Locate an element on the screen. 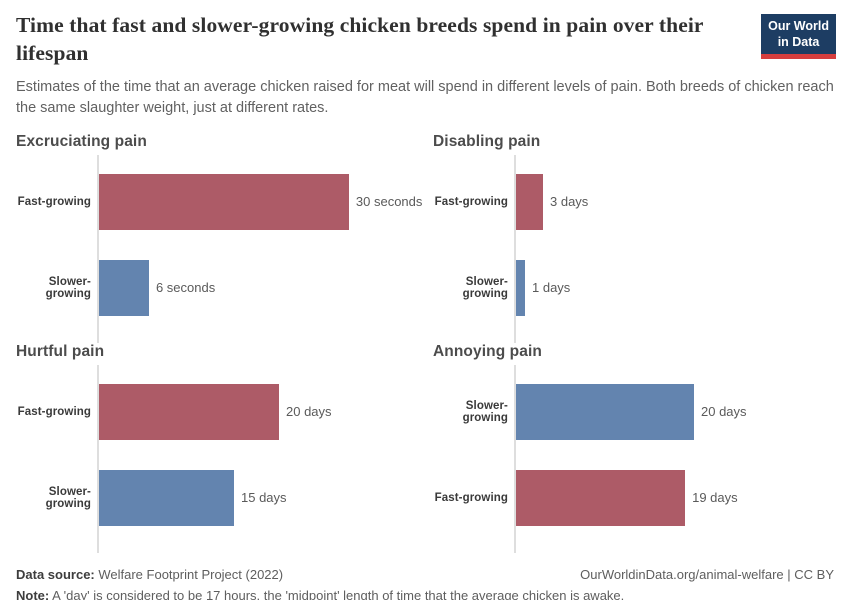  panel-title: Excruciating pain is located at coordinates (81, 141).